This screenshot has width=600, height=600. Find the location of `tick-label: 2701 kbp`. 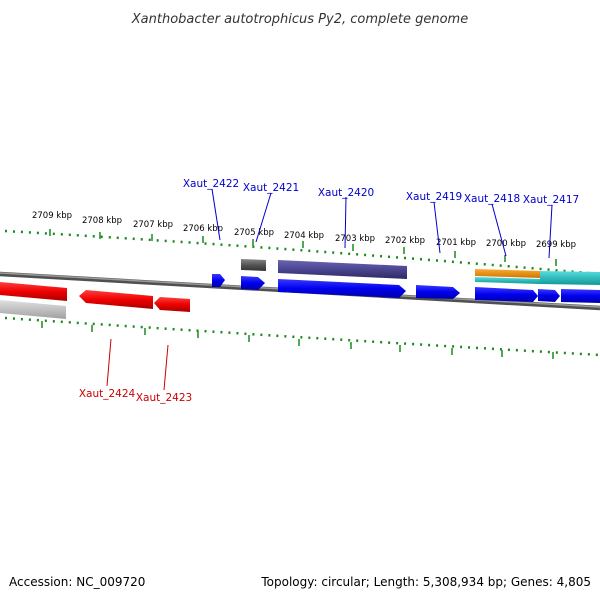

tick-label: 2701 kbp is located at coordinates (456, 243).